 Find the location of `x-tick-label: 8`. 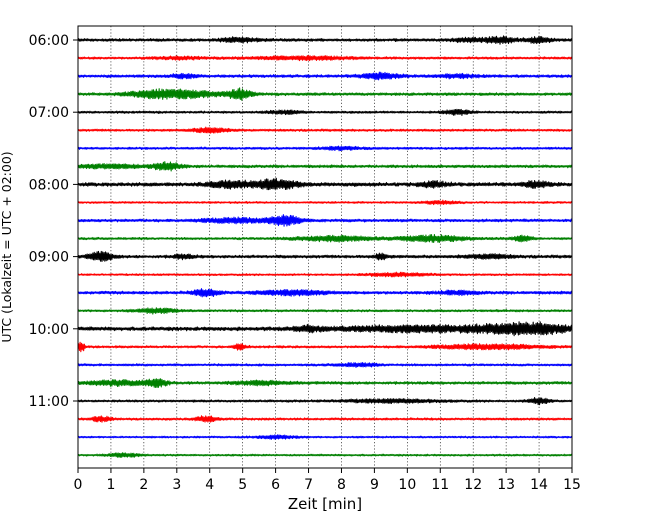

x-tick-label: 8 is located at coordinates (341, 485).